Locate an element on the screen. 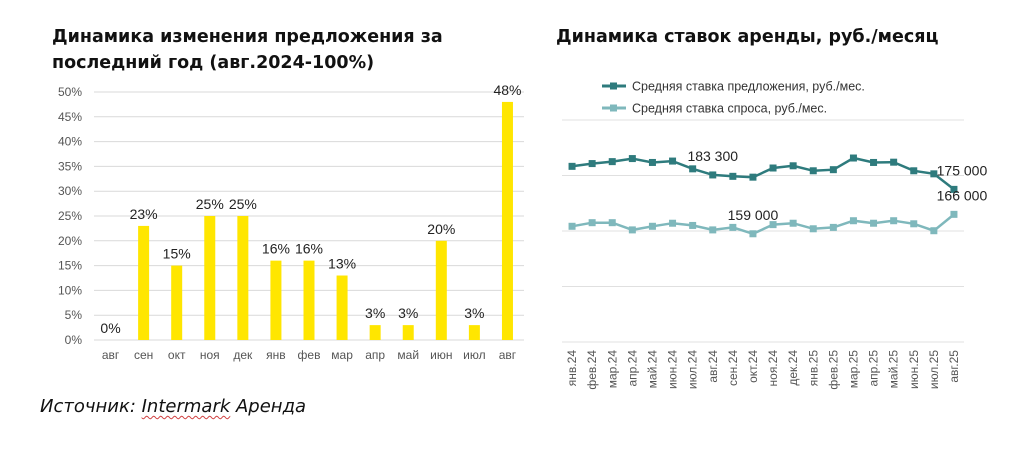 The width and height of the screenshot is (1024, 456). line-x-tick-label: мар.25 is located at coordinates (853, 369).